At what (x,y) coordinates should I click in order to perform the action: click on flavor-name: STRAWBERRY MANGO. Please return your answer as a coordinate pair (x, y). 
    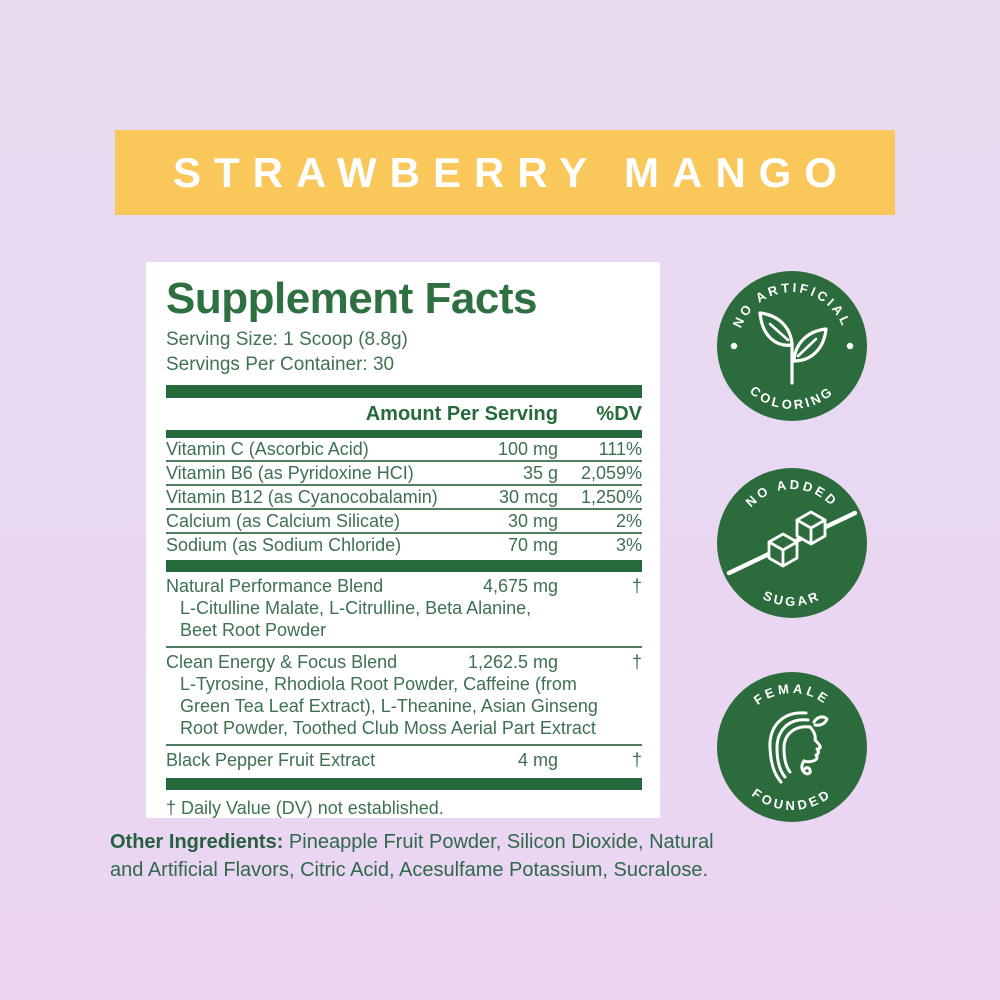
    Looking at the image, I should click on (511, 172).